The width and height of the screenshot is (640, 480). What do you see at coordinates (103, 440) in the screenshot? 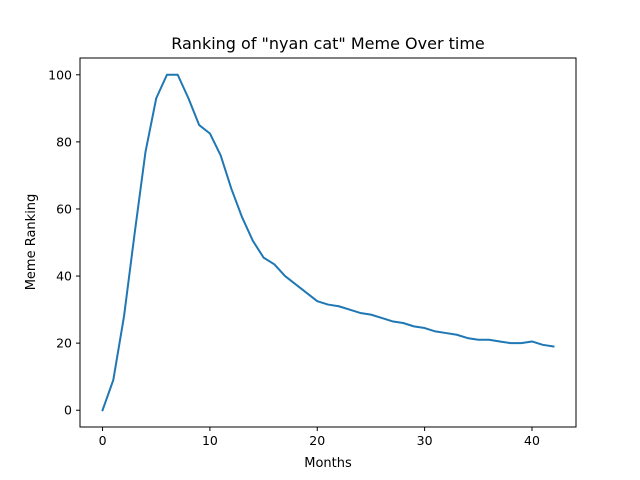
I see `x-tick-label: 0` at bounding box center [103, 440].